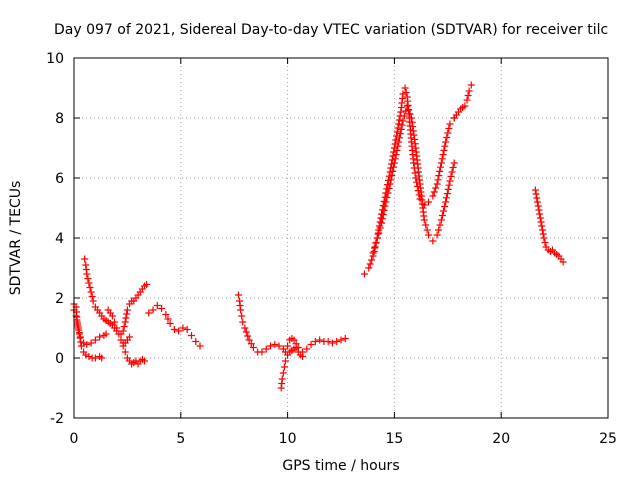  Describe the element at coordinates (340, 466) in the screenshot. I see `x-axis-label: GPS time / hours` at that location.